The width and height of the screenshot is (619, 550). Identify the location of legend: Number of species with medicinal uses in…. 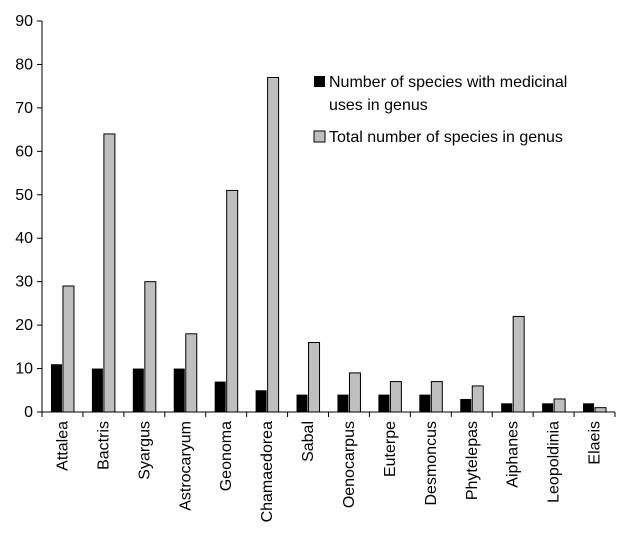
(440, 110).